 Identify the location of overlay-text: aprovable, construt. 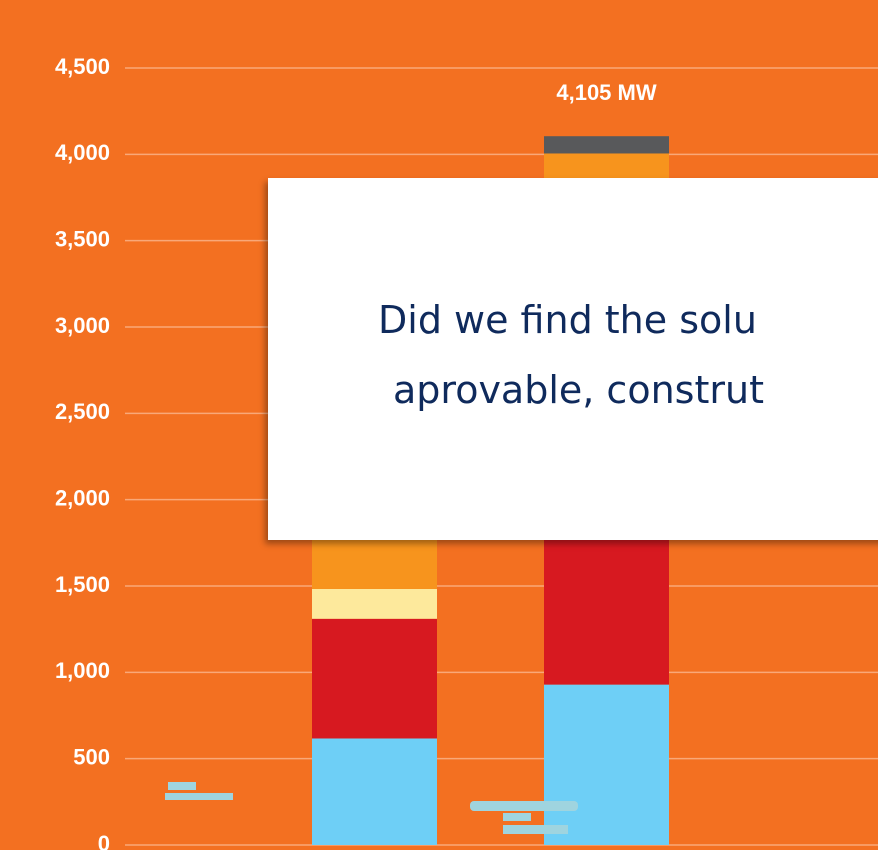
(578, 390).